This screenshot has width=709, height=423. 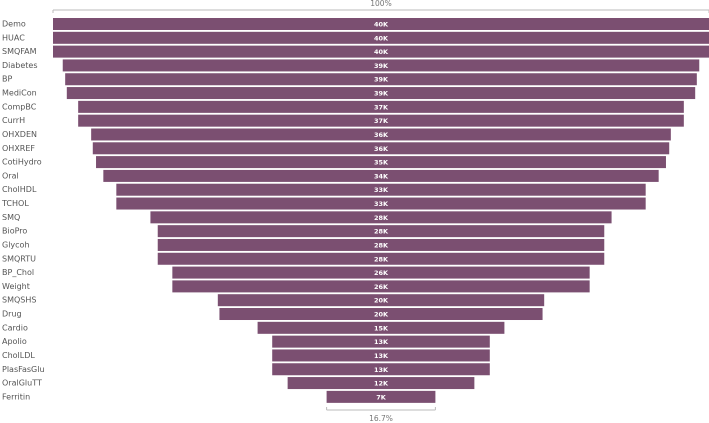 What do you see at coordinates (19, 106) in the screenshot?
I see `category-label: CompBC` at bounding box center [19, 106].